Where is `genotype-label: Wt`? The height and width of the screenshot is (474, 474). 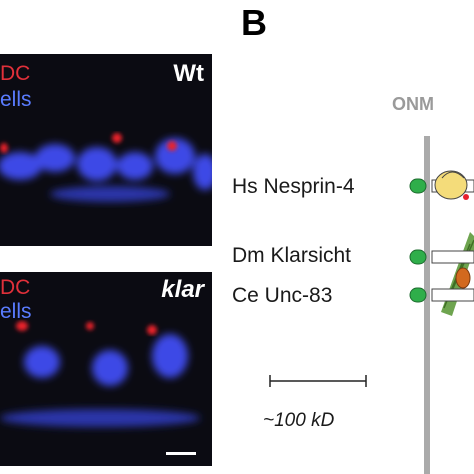 genotype-label: Wt is located at coordinates (188, 73).